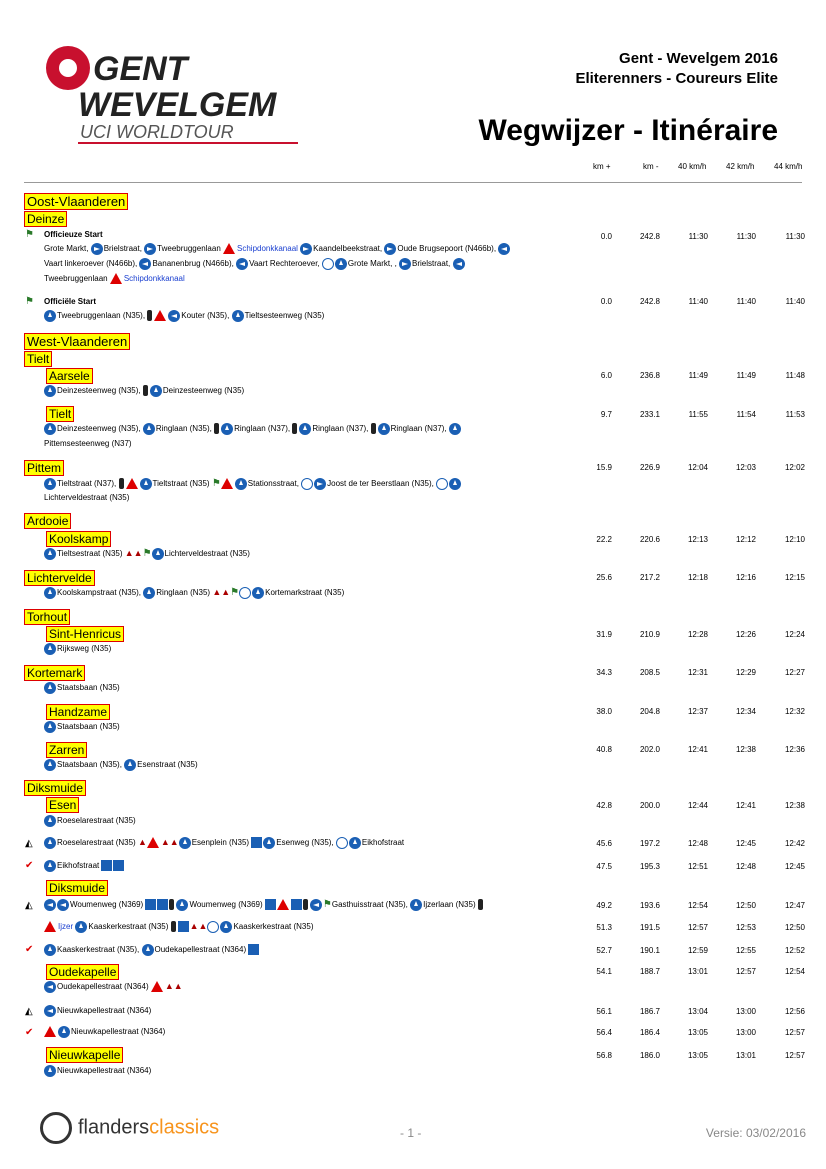 The width and height of the screenshot is (826, 1169). I want to click on bumps-icon: ▲, so click(142, 842).